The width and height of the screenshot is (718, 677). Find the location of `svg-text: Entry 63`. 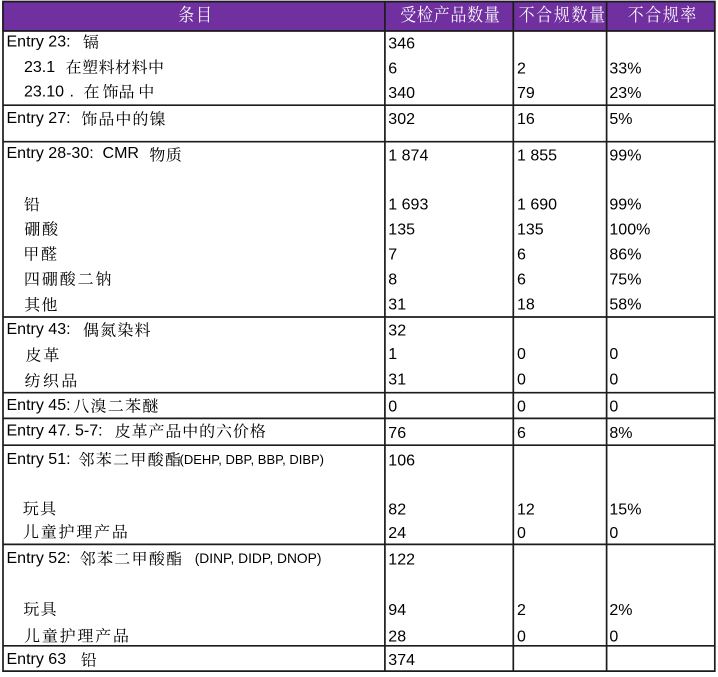

svg-text: Entry 63 is located at coordinates (37, 659).